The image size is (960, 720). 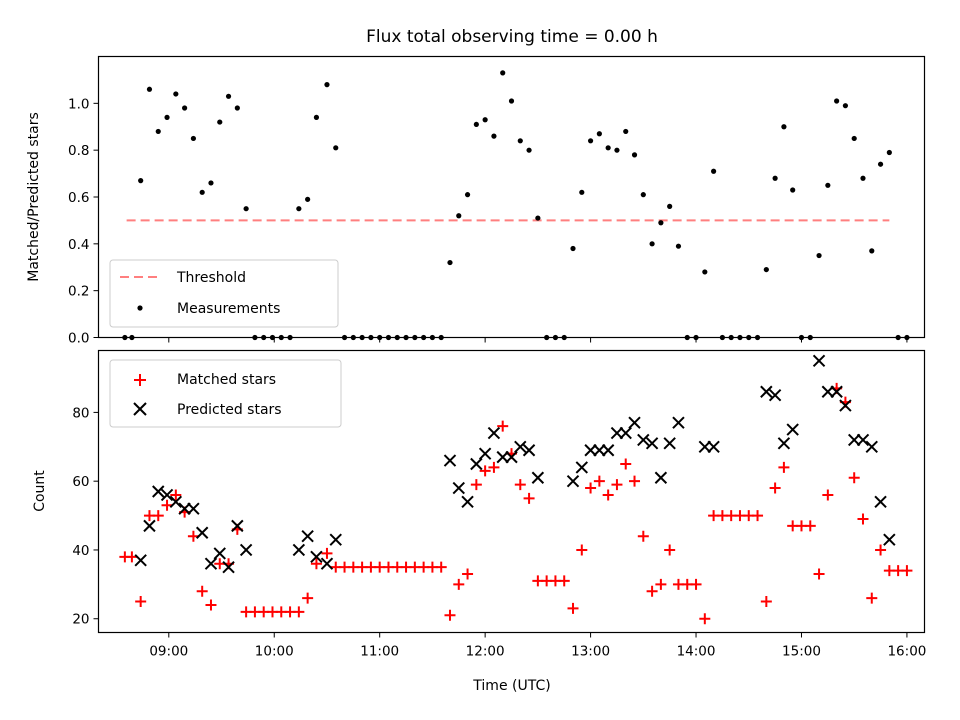 I want to click on x-tick-label: 13:00, so click(x=590, y=652).